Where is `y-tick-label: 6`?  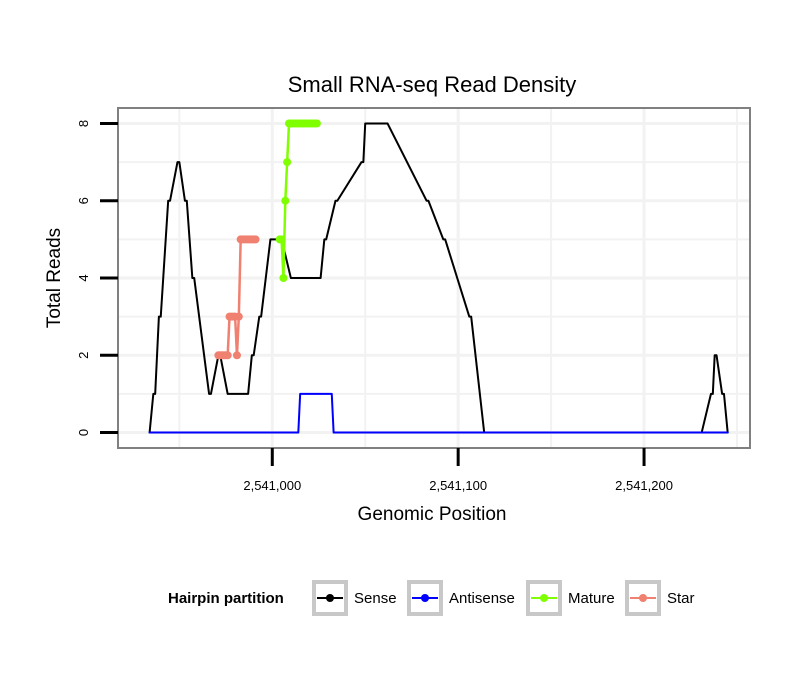
y-tick-label: 6 is located at coordinates (83, 200).